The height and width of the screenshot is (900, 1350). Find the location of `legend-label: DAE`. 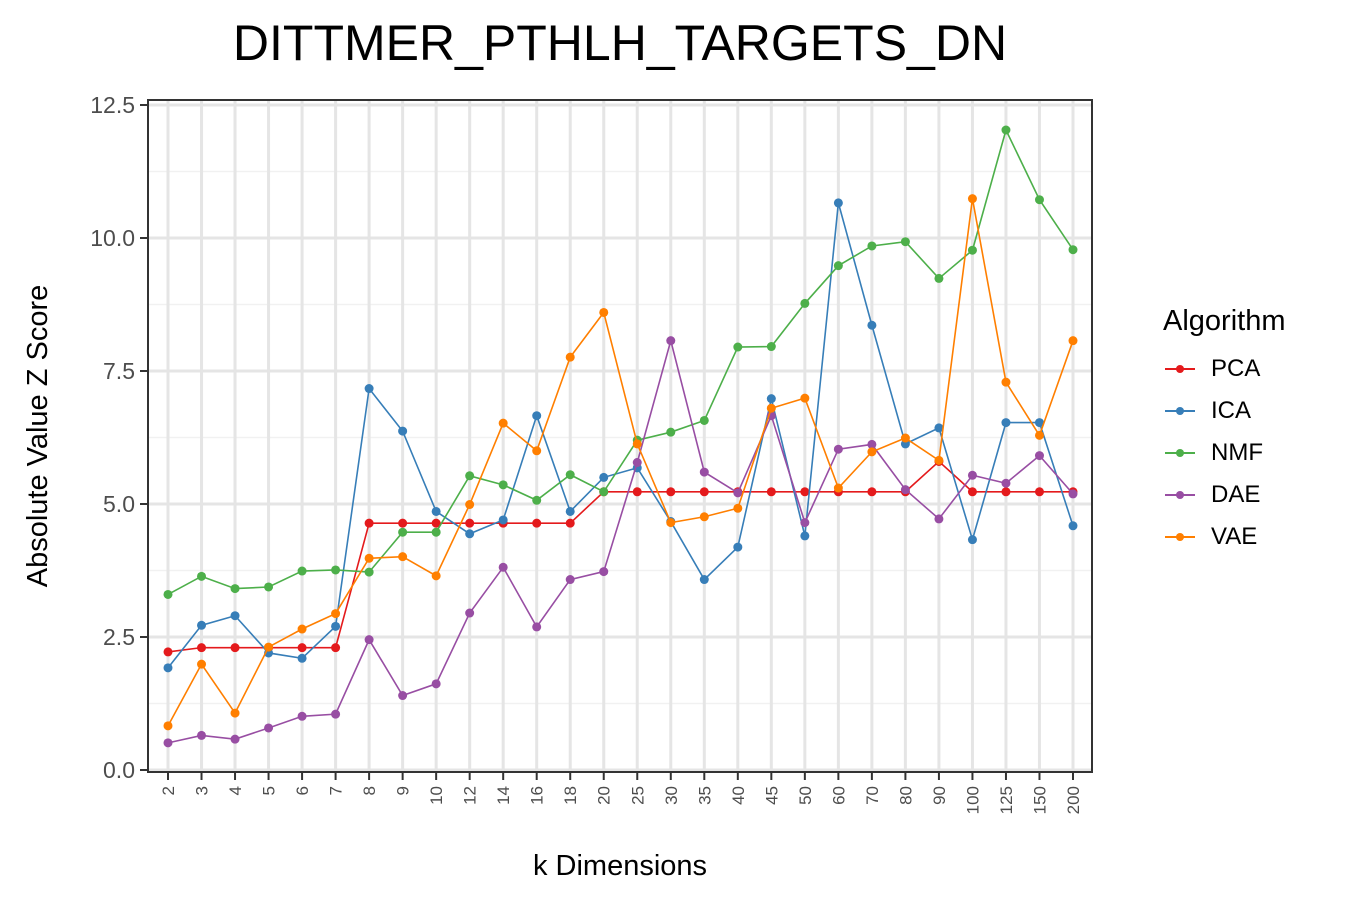

legend-label: DAE is located at coordinates (1236, 494).